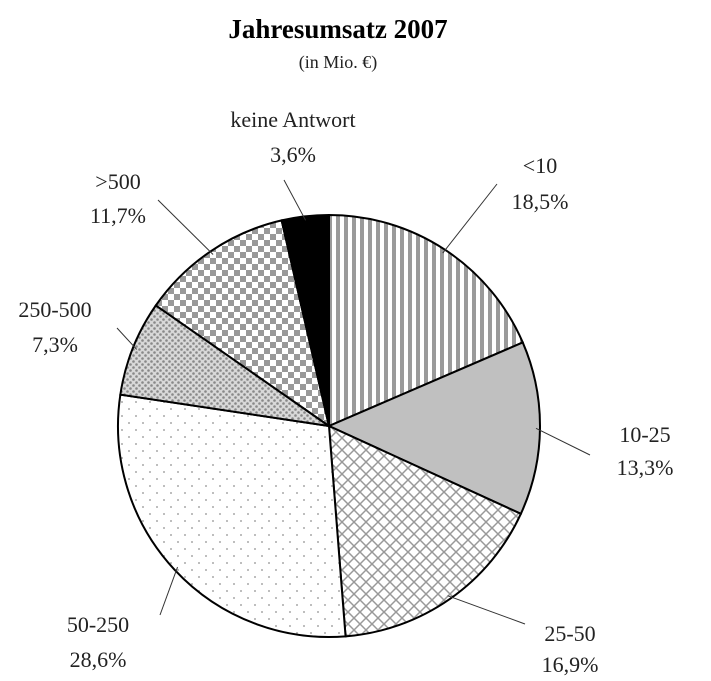  I want to click on value-label: 13,3%, so click(645, 467).